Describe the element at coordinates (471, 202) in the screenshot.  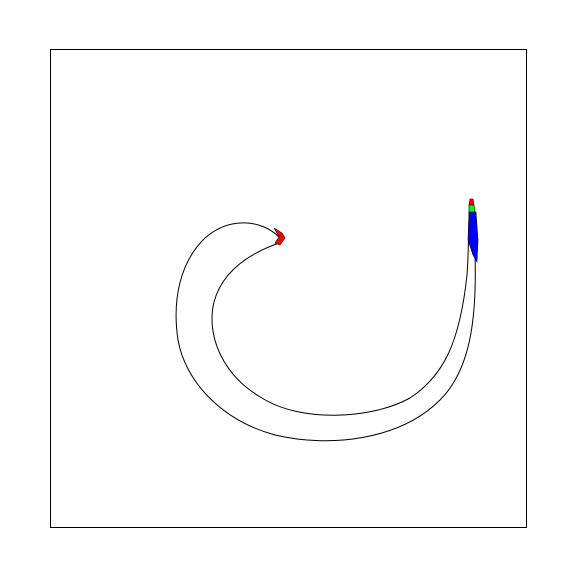
I see `red-patch-right-tip` at that location.